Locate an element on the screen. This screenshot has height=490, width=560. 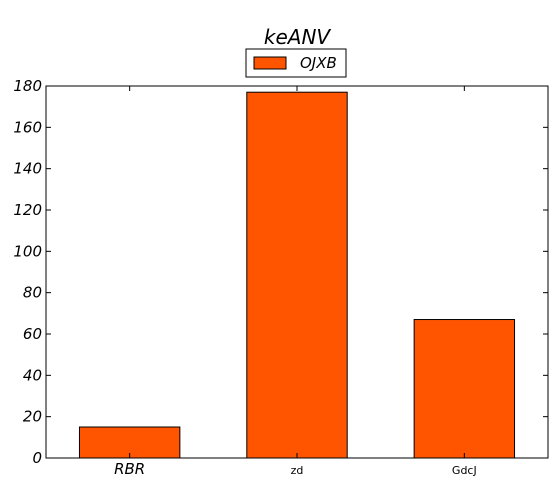
legend: OJXB is located at coordinates (296, 63).